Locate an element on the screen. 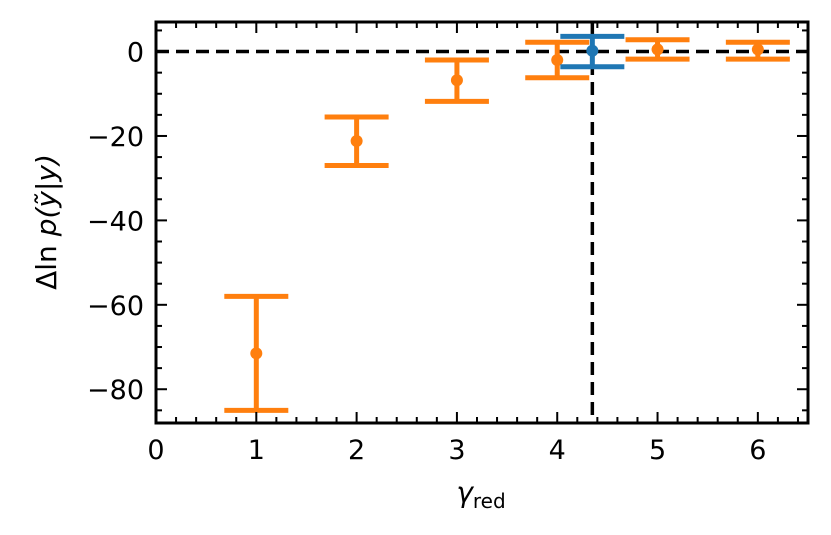  y-tick-label: −40 is located at coordinates (115, 221).